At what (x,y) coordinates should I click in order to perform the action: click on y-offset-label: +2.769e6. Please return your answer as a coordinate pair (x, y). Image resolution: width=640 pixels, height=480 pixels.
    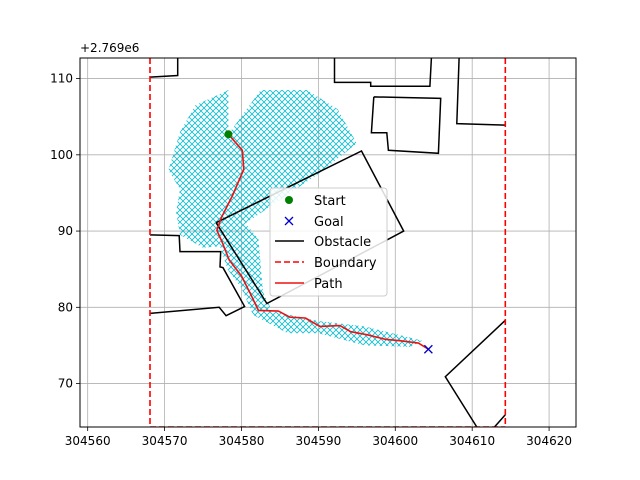
    Looking at the image, I should click on (109, 48).